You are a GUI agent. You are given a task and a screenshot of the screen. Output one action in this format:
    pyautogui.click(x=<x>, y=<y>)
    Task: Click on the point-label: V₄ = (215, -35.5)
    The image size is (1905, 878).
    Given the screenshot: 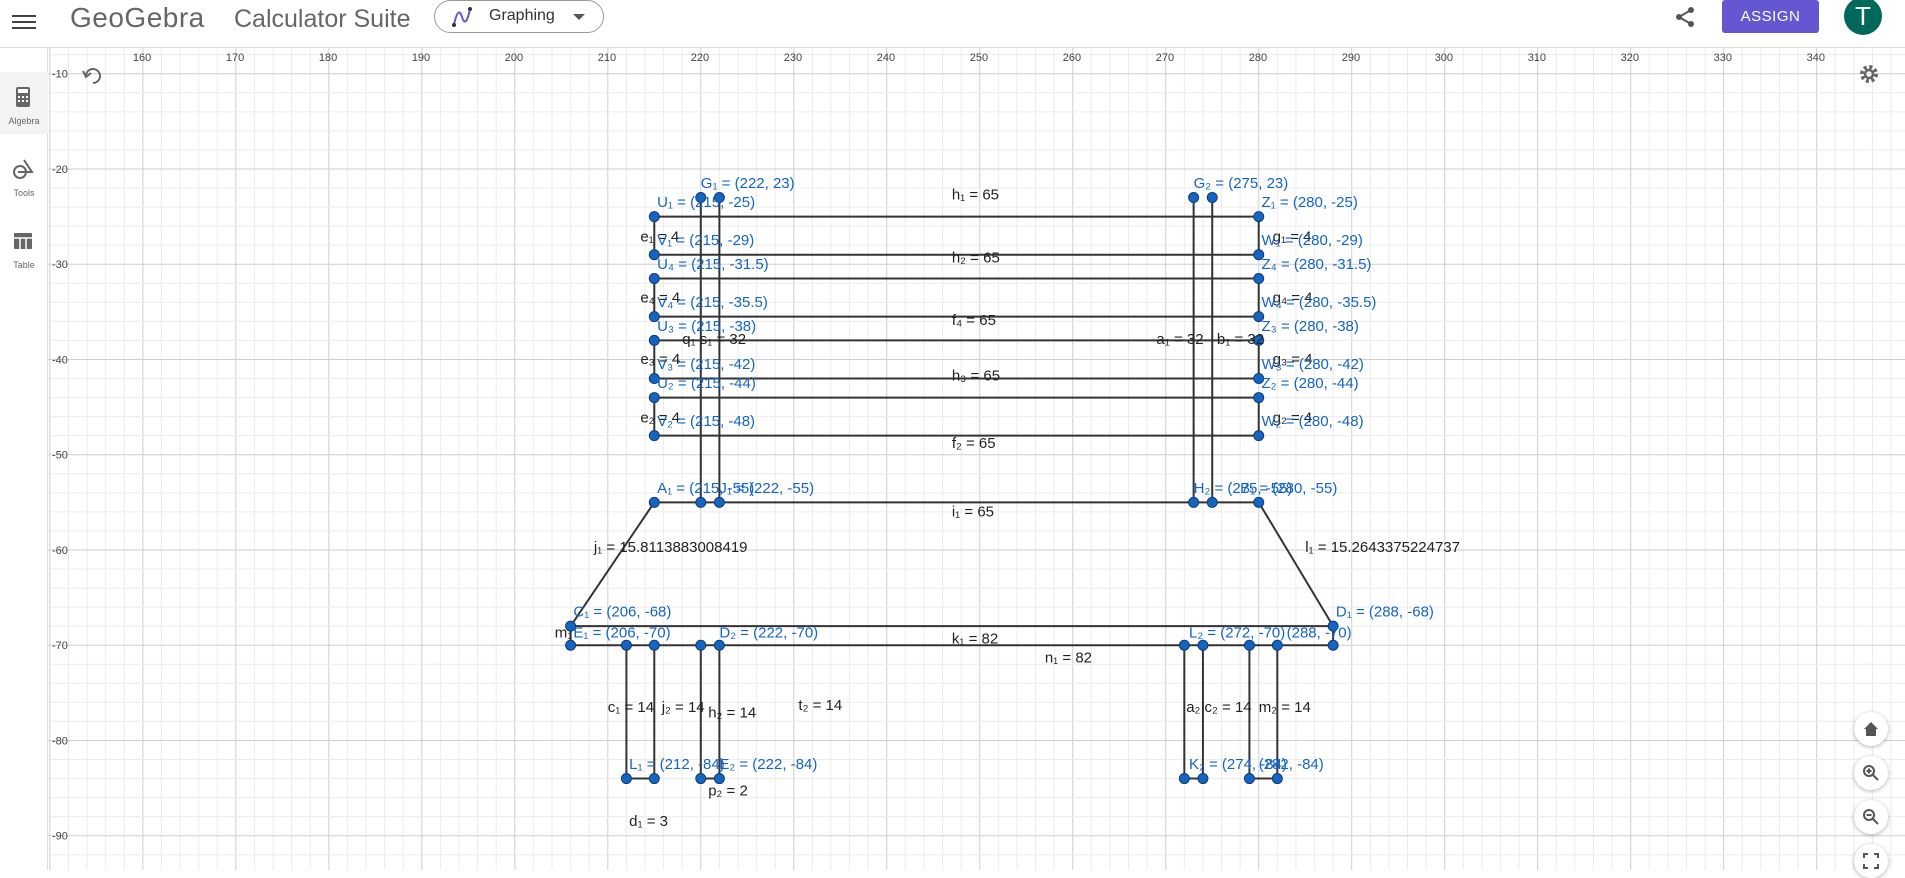 What is the action you would take?
    pyautogui.click(x=712, y=302)
    